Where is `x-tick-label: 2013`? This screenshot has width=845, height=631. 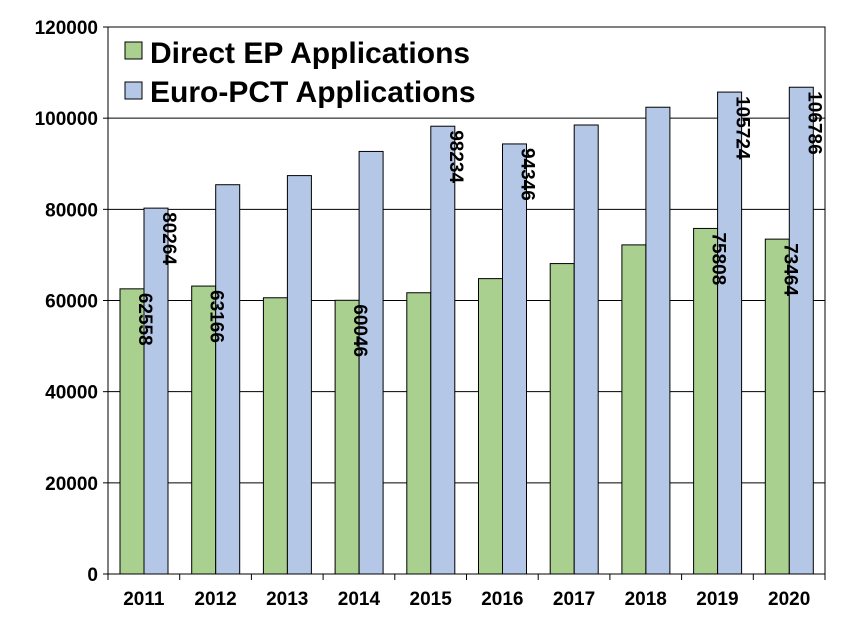 x-tick-label: 2013 is located at coordinates (287, 599).